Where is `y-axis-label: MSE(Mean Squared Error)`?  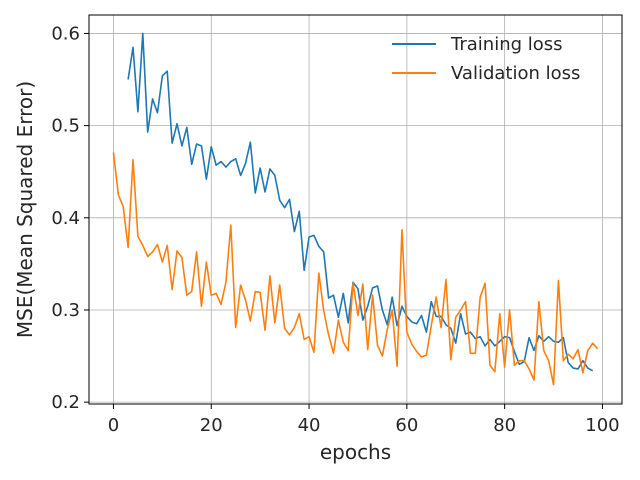 y-axis-label: MSE(Mean Squared Error) is located at coordinates (25, 209).